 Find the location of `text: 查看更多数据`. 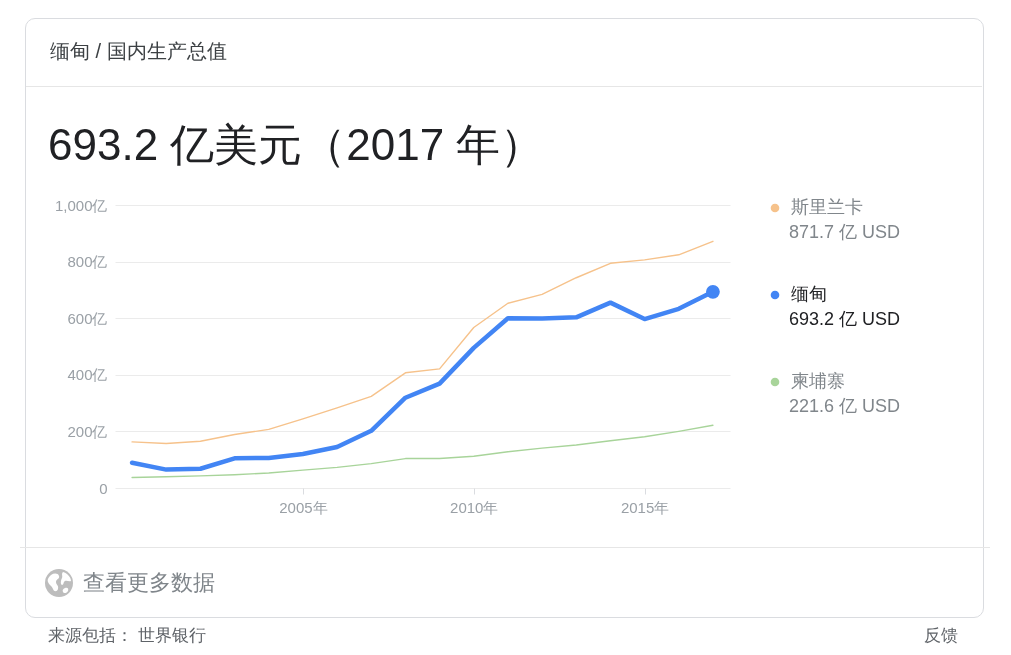

text: 查看更多数据 is located at coordinates (149, 582).